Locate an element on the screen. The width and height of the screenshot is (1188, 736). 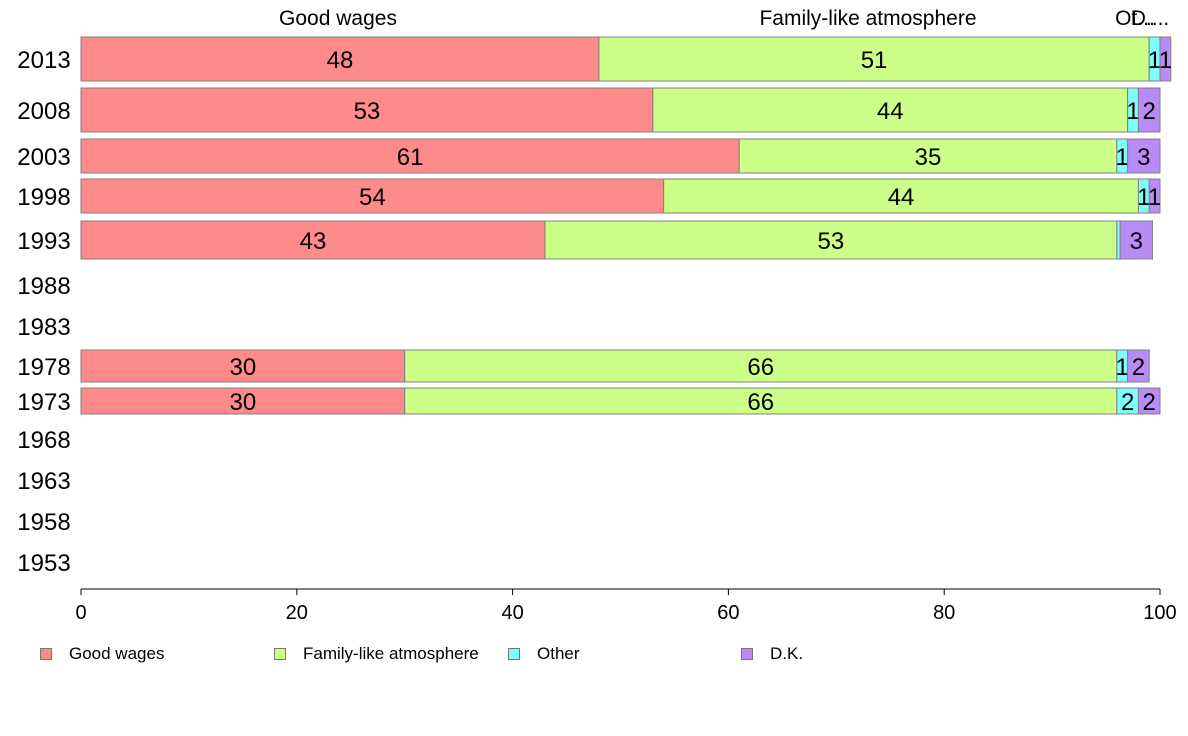
bar-label-1993-good-wages: 43 is located at coordinates (313, 241).